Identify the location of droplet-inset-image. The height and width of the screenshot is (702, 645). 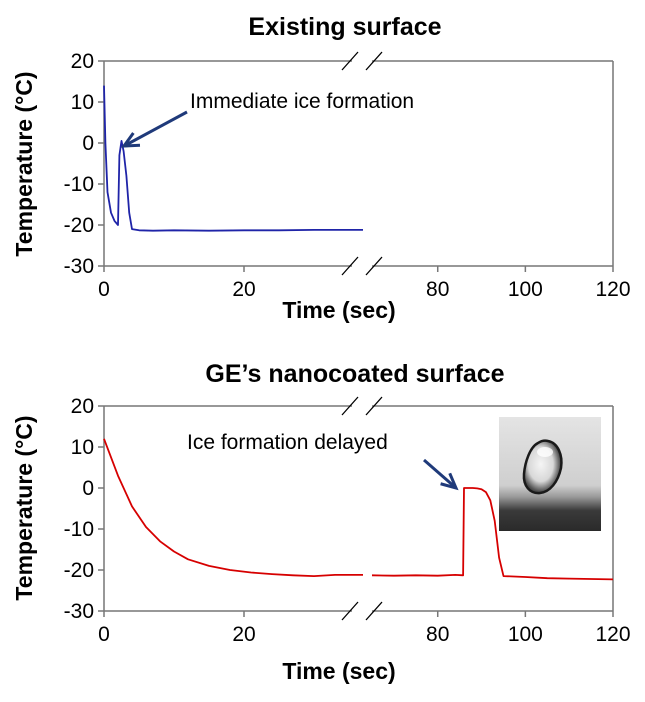
(550, 474).